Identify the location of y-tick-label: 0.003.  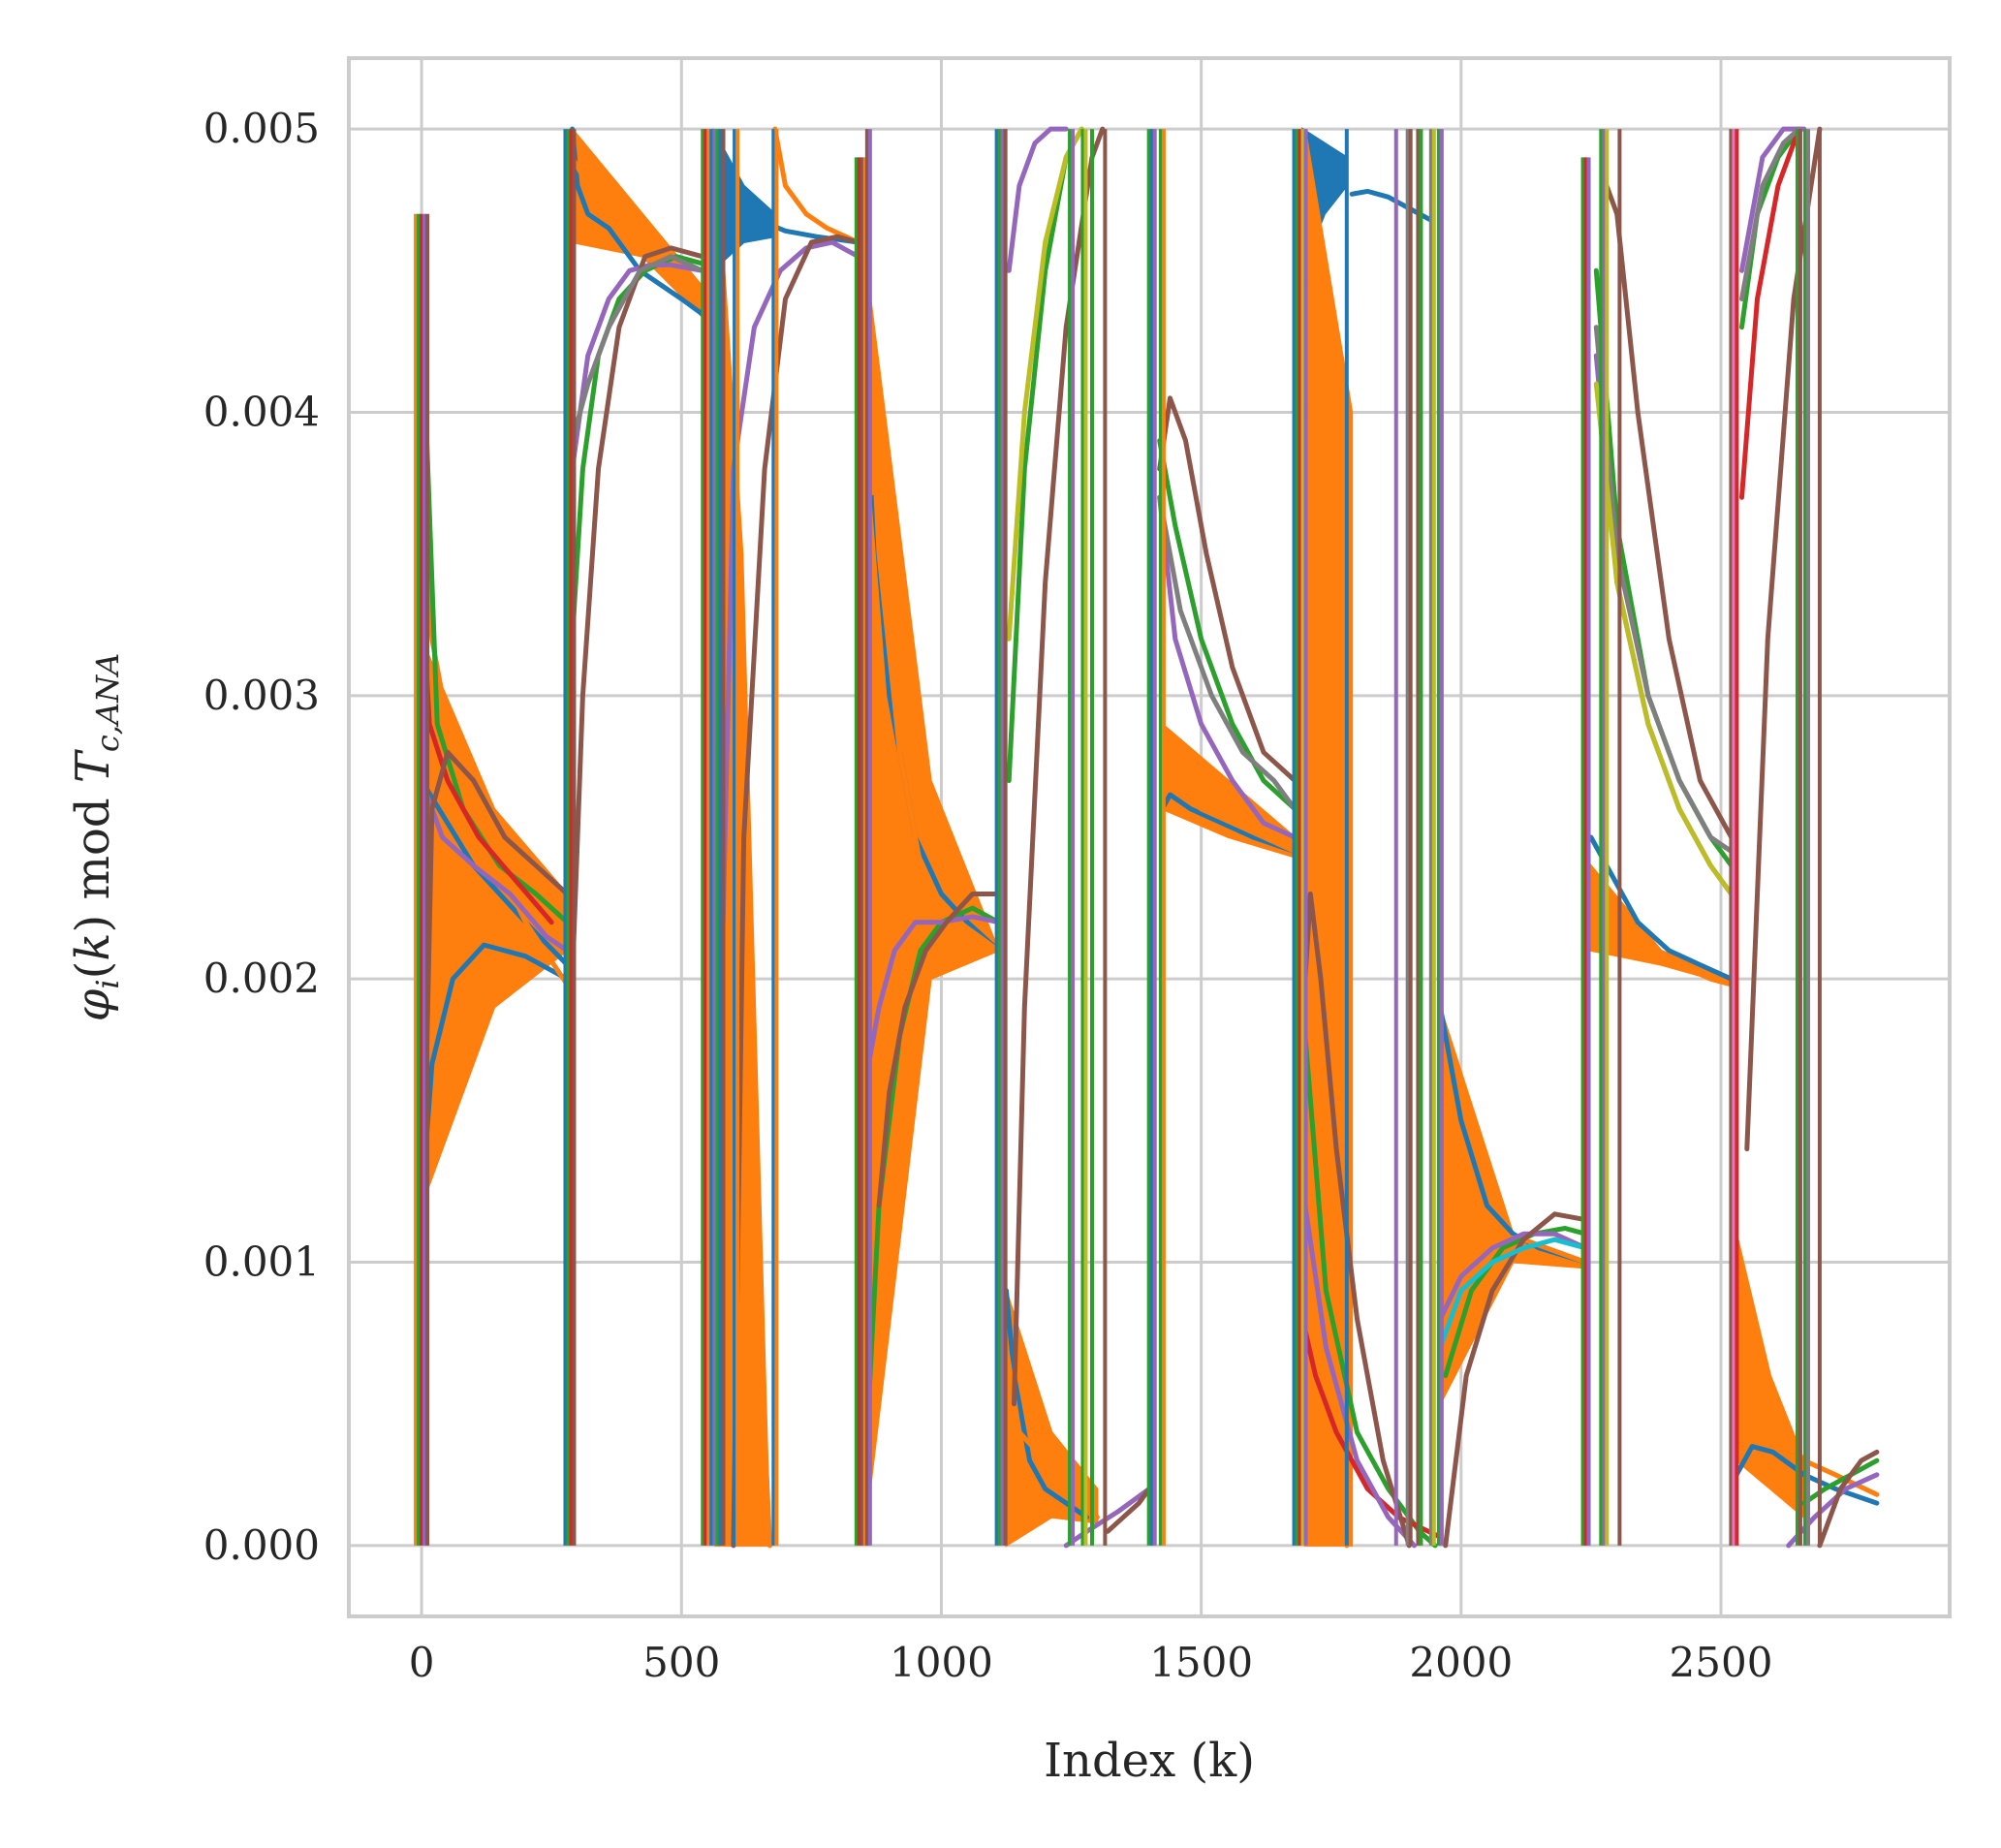
(262, 695).